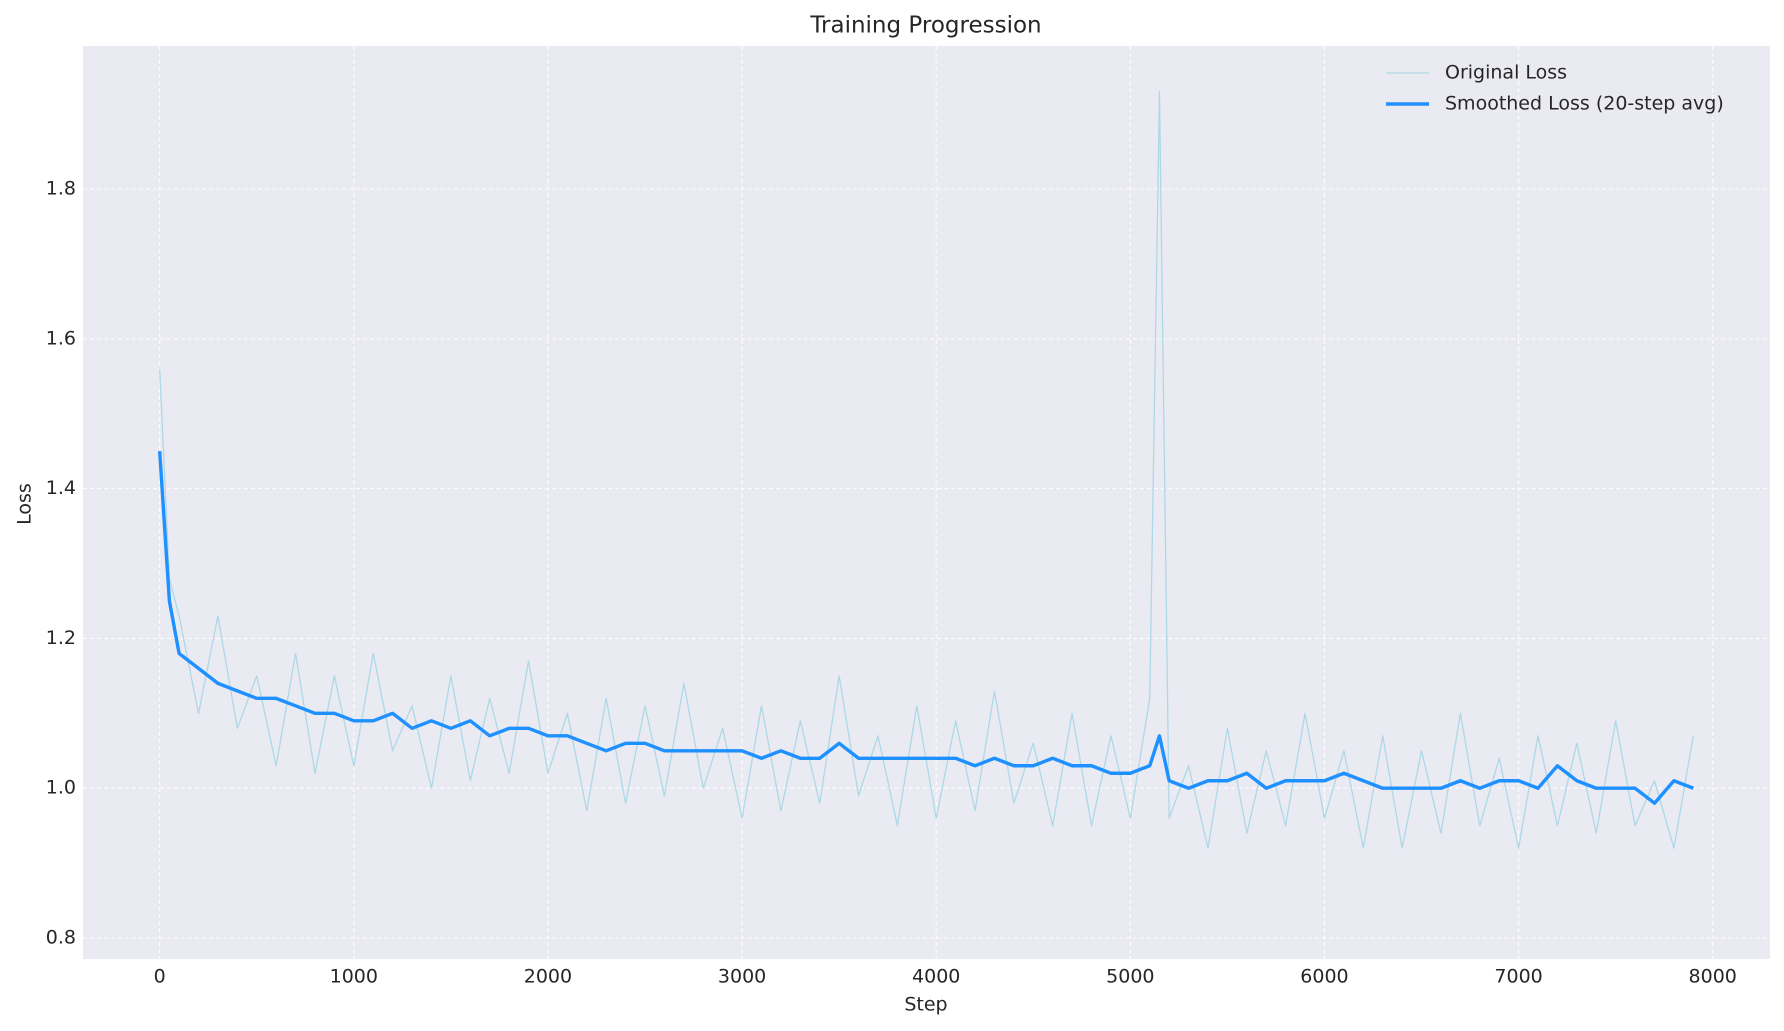 The height and width of the screenshot is (1031, 1784). Describe the element at coordinates (61, 638) in the screenshot. I see `y-tick-label: 1.2` at that location.